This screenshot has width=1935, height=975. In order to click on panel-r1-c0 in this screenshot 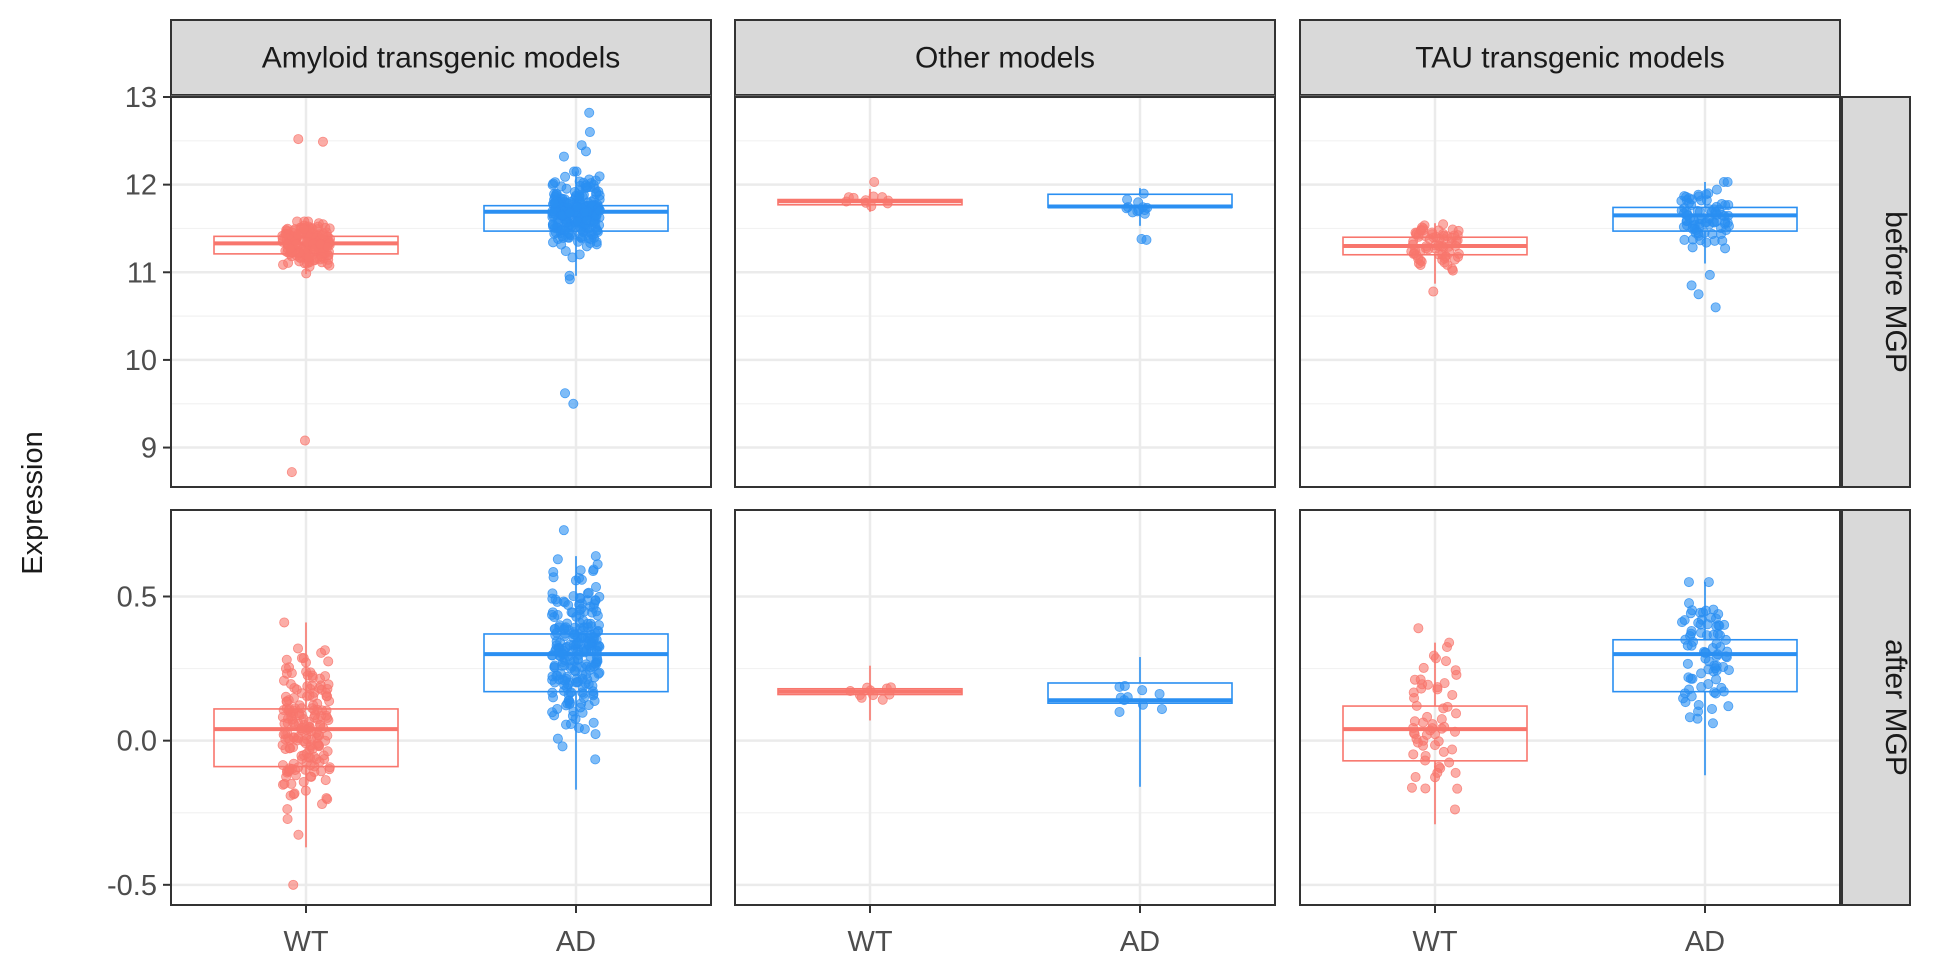, I will do `click(441, 707)`.